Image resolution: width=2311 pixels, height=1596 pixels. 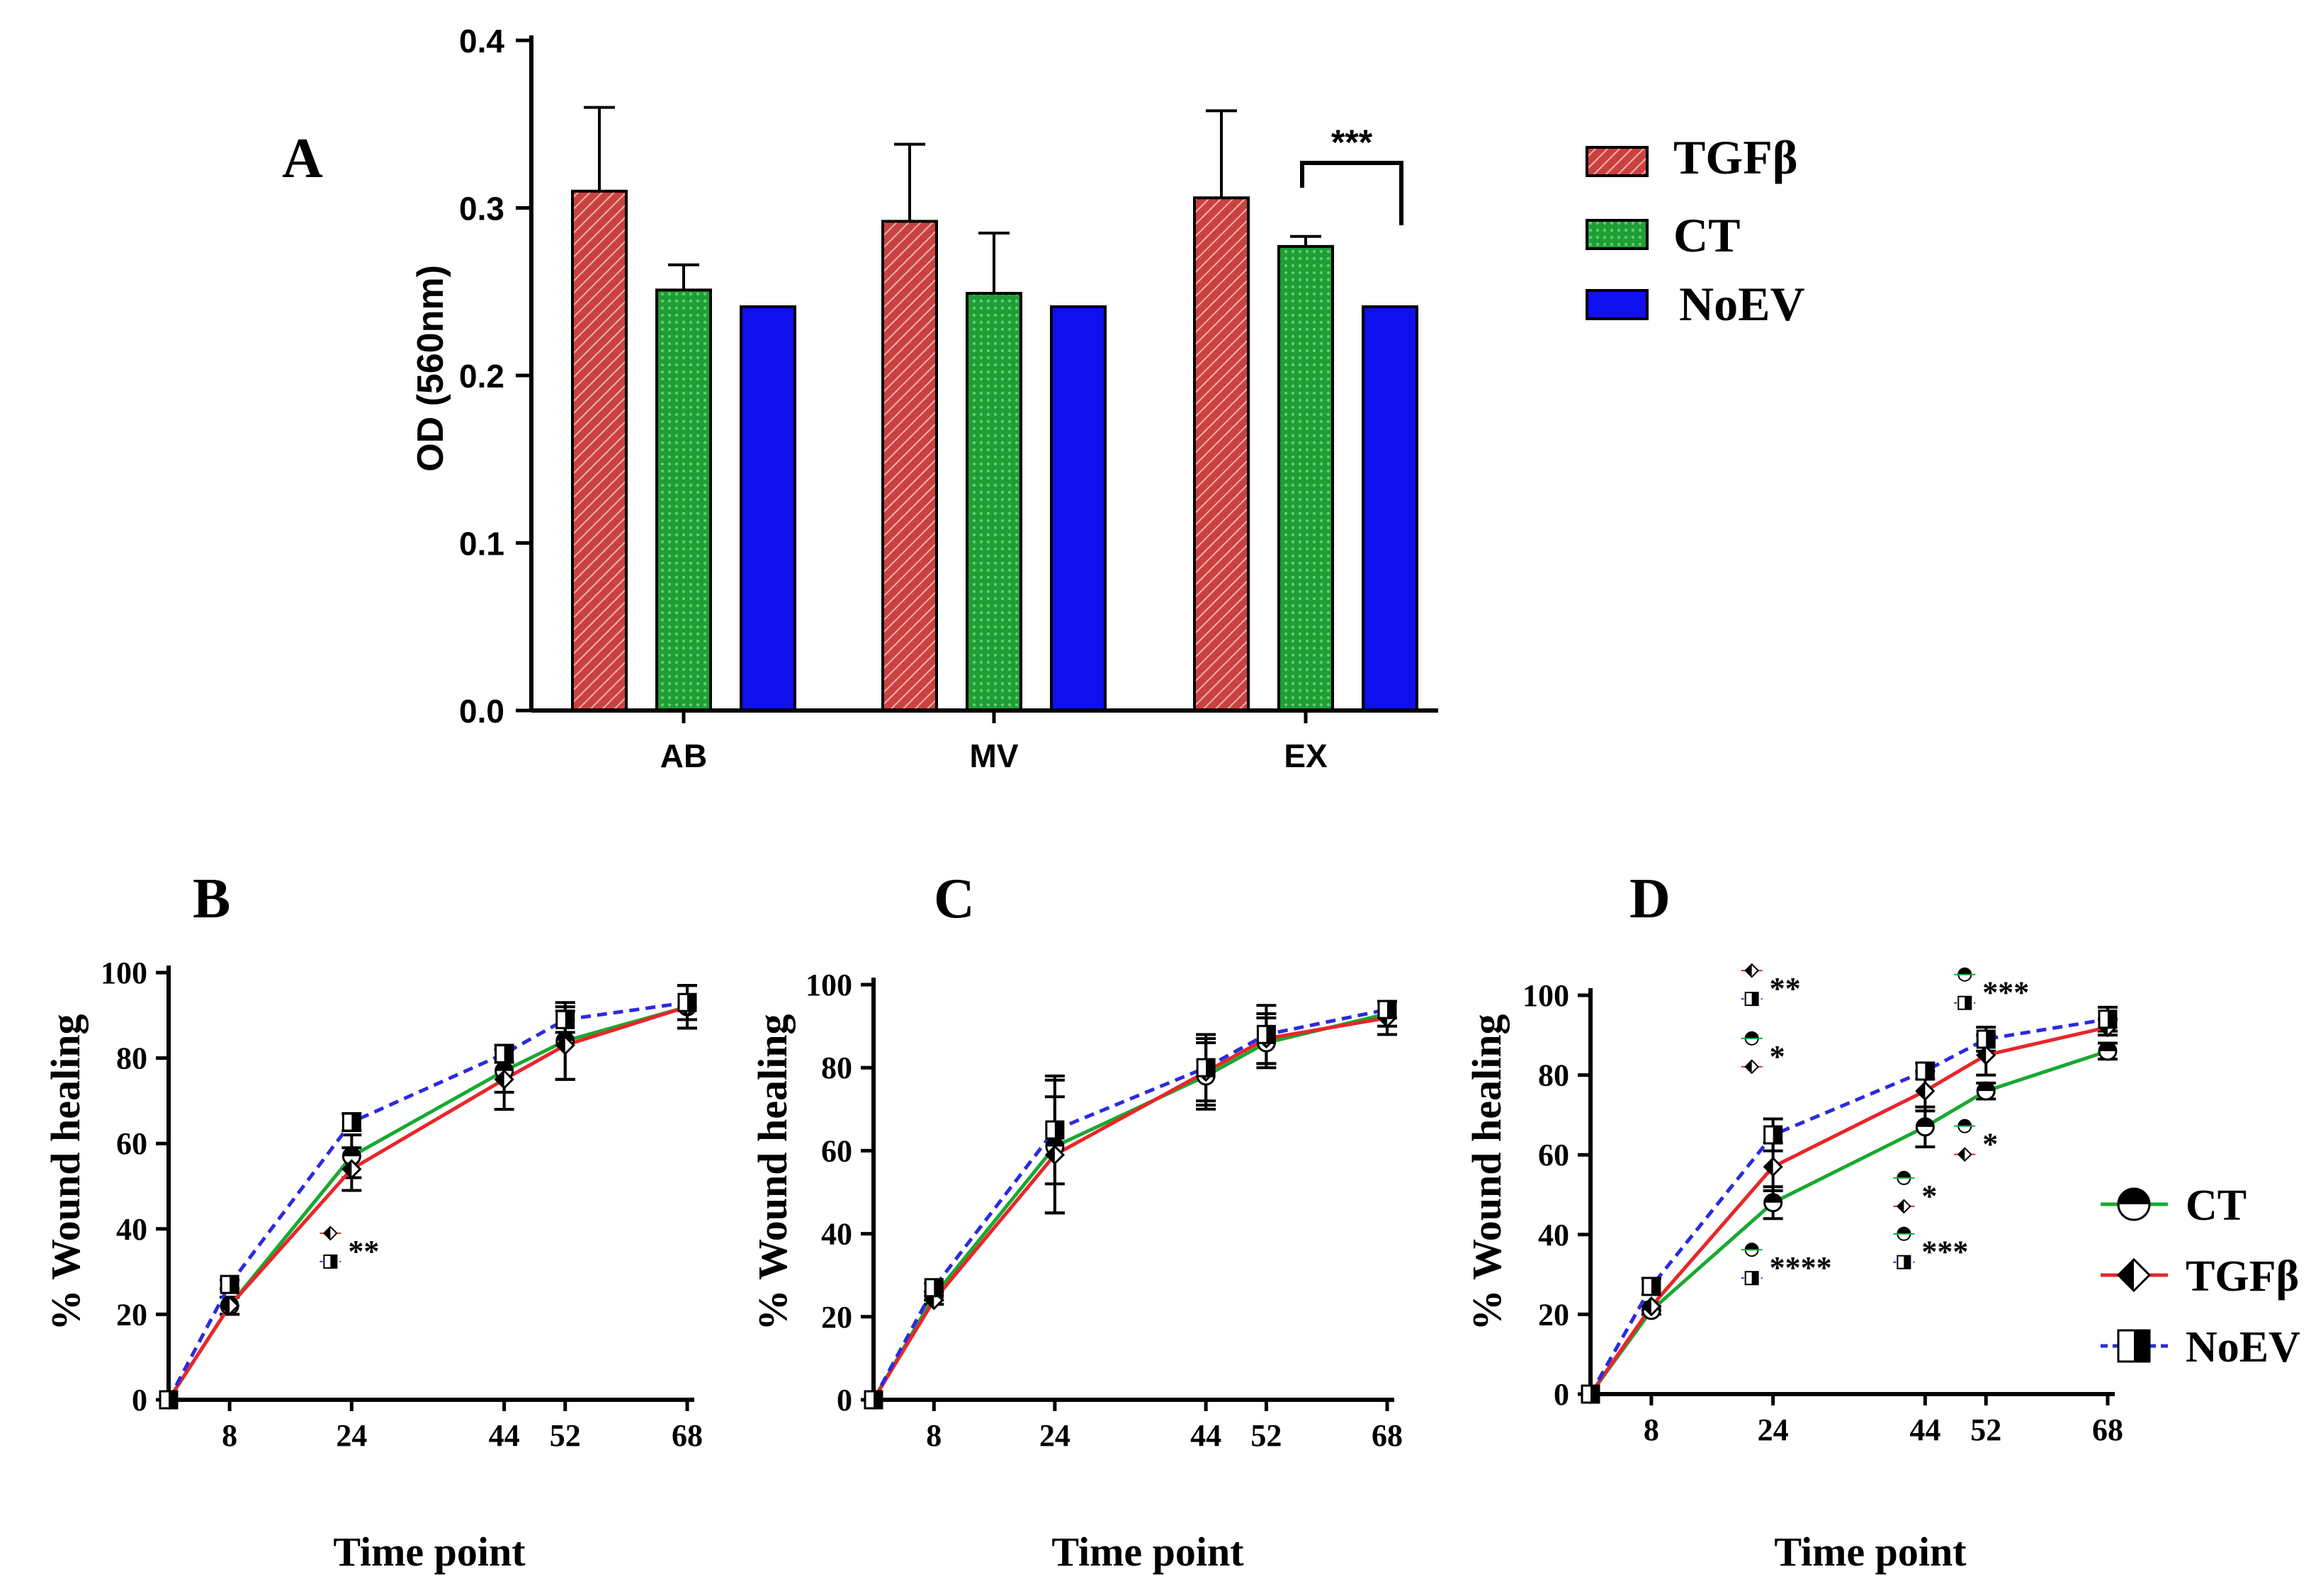 I want to click on legend-a: TGFβ CT NoEV, so click(x=1695, y=230).